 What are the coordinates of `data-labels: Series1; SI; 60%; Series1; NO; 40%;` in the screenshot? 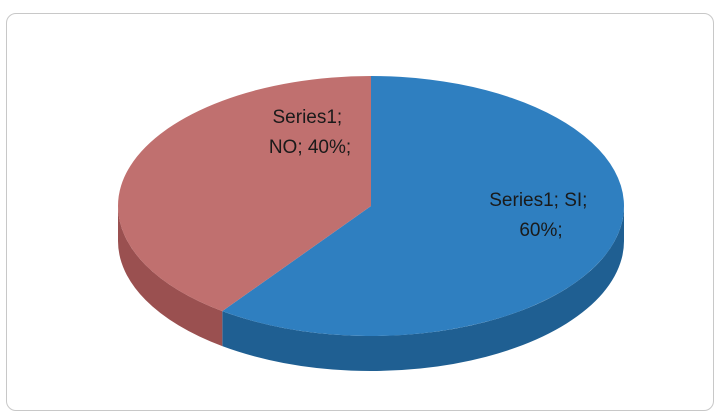 It's located at (431, 174).